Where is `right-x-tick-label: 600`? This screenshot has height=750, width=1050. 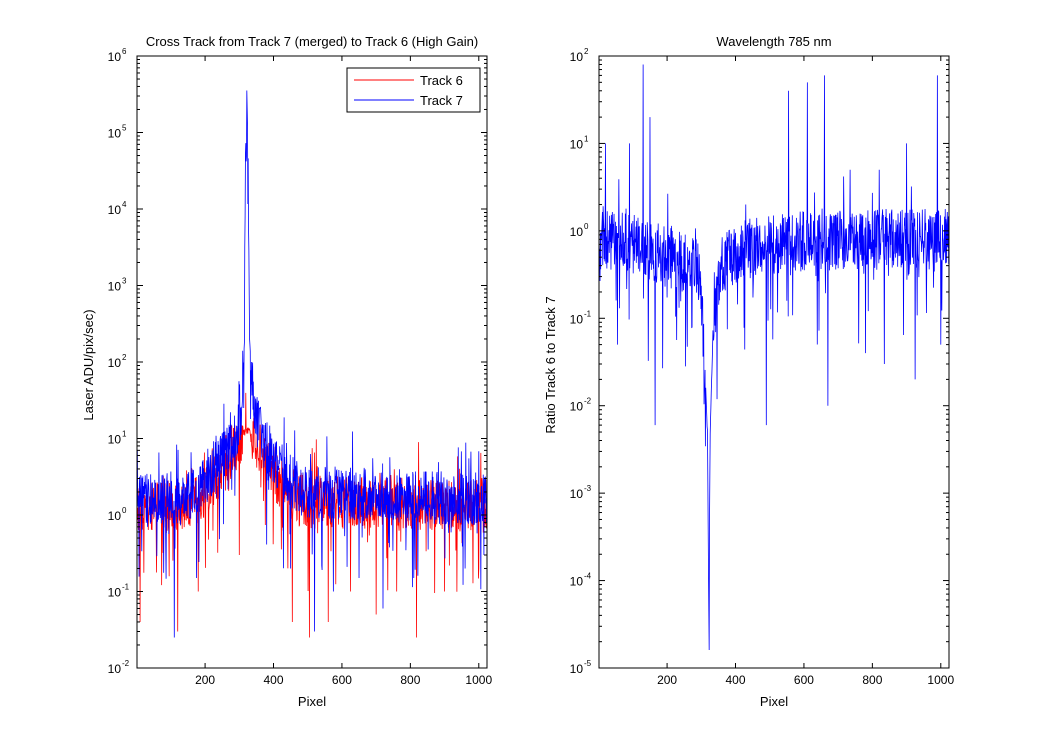
right-x-tick-label: 600 is located at coordinates (804, 680).